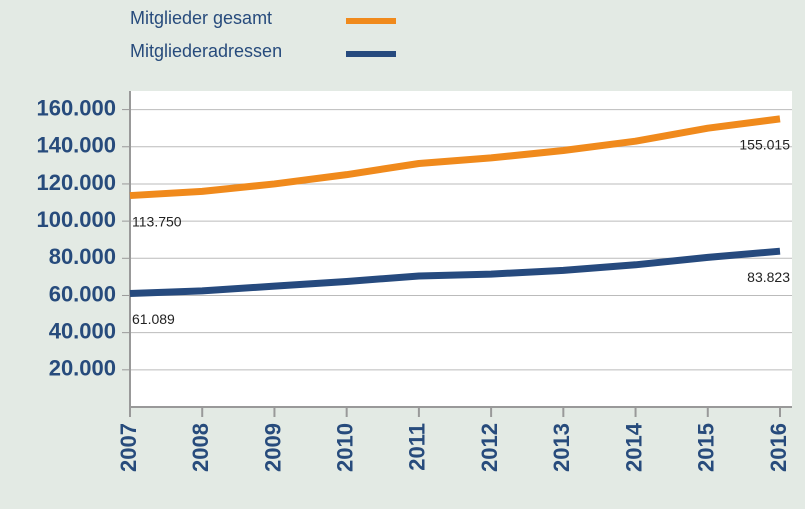  I want to click on x-tick-label: 2015, so click(706, 447).